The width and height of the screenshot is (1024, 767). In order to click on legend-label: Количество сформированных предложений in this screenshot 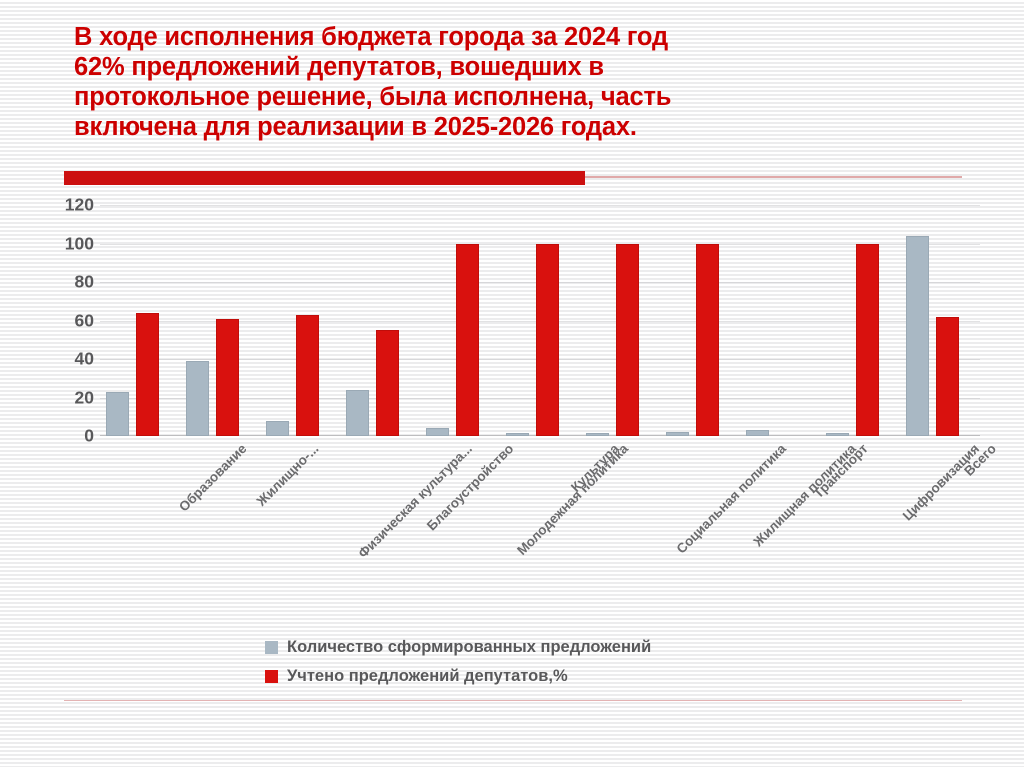, I will do `click(469, 647)`.